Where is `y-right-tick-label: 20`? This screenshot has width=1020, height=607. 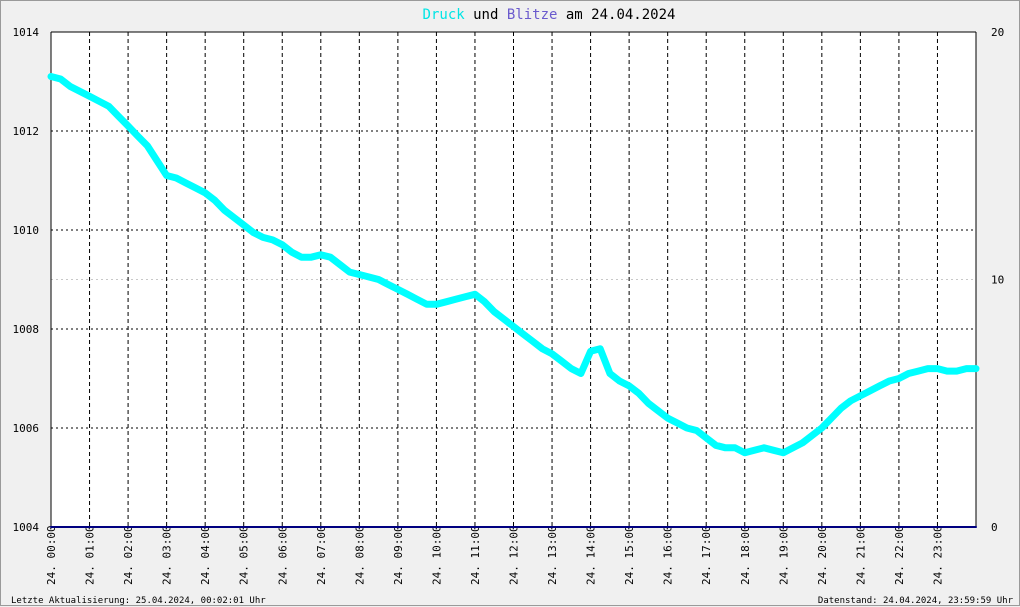
y-right-tick-label: 20 is located at coordinates (997, 32).